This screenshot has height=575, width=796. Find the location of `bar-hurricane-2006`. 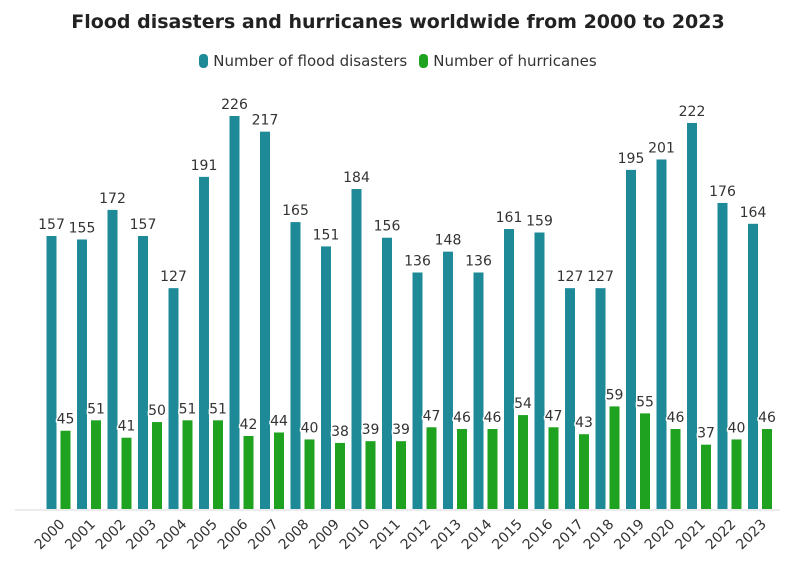

bar-hurricane-2006 is located at coordinates (248, 472).